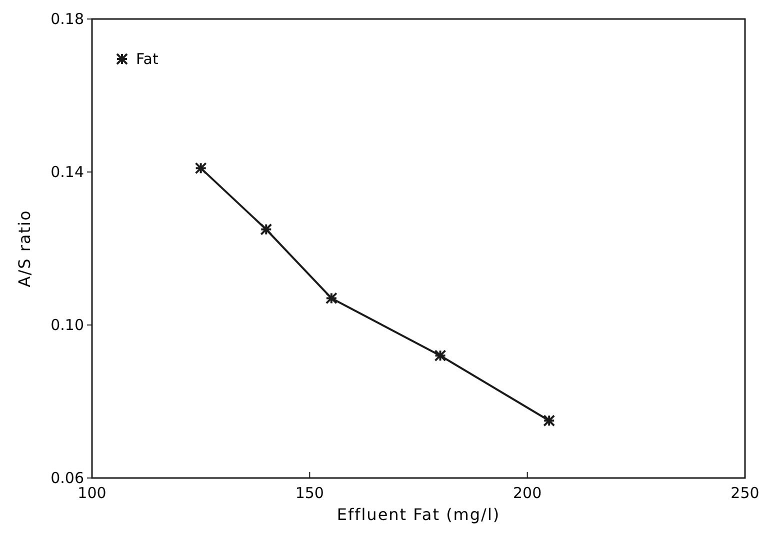 This screenshot has height=548, width=759. Describe the element at coordinates (309, 493) in the screenshot. I see `x-tick-label: 150` at that location.